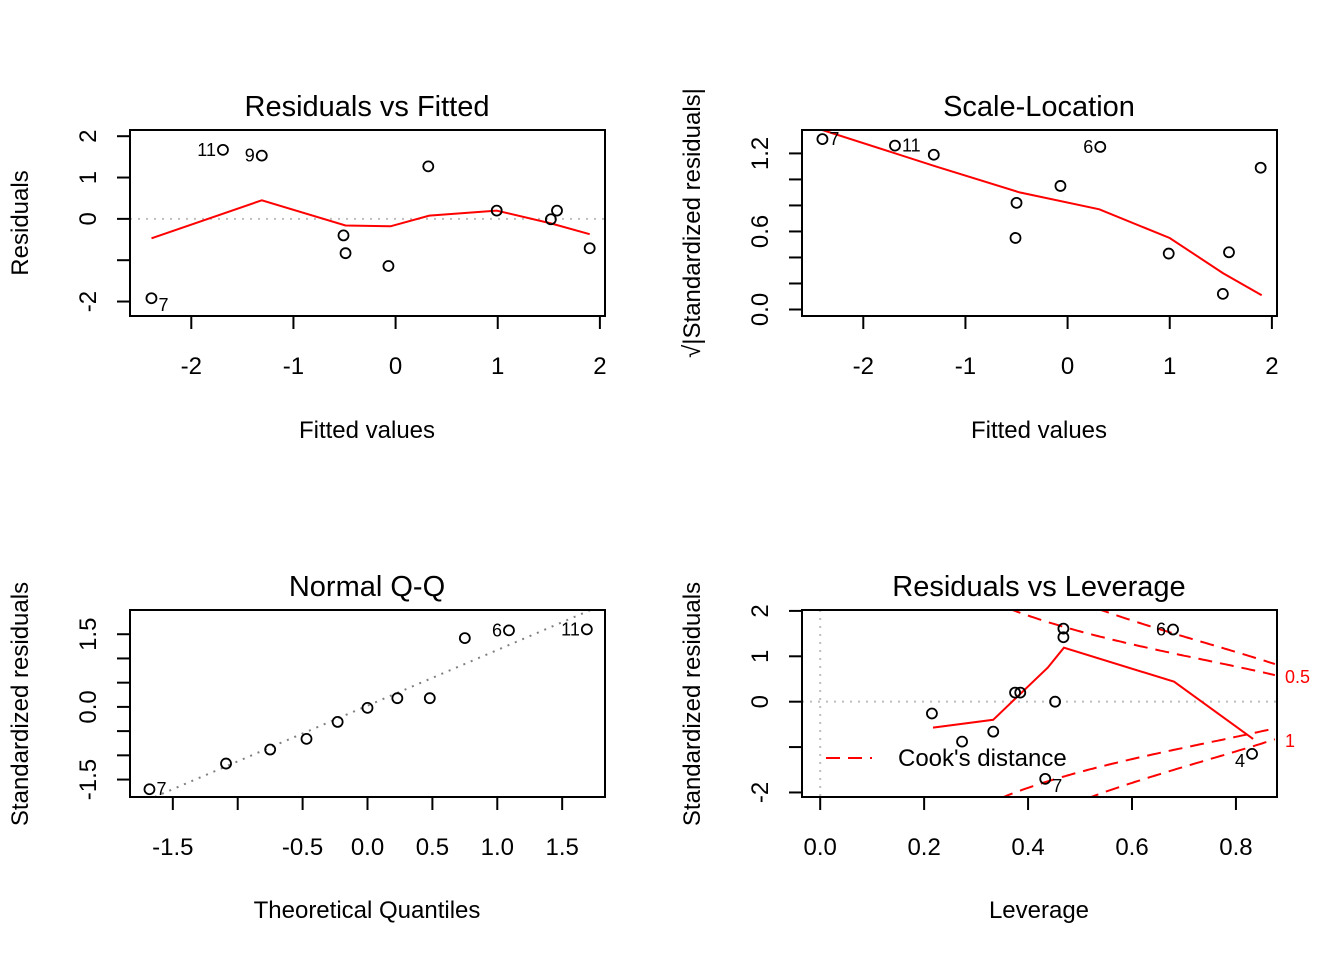  What do you see at coordinates (692, 704) in the screenshot?
I see `panel-4-ylabel: Standardized residuals` at bounding box center [692, 704].